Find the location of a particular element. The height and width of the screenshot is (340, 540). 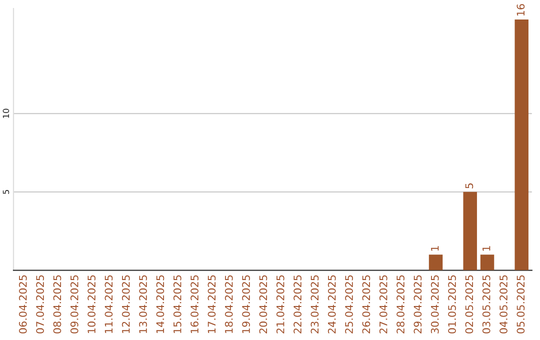

x-tick-label: 08.04.2025 is located at coordinates (57, 304).